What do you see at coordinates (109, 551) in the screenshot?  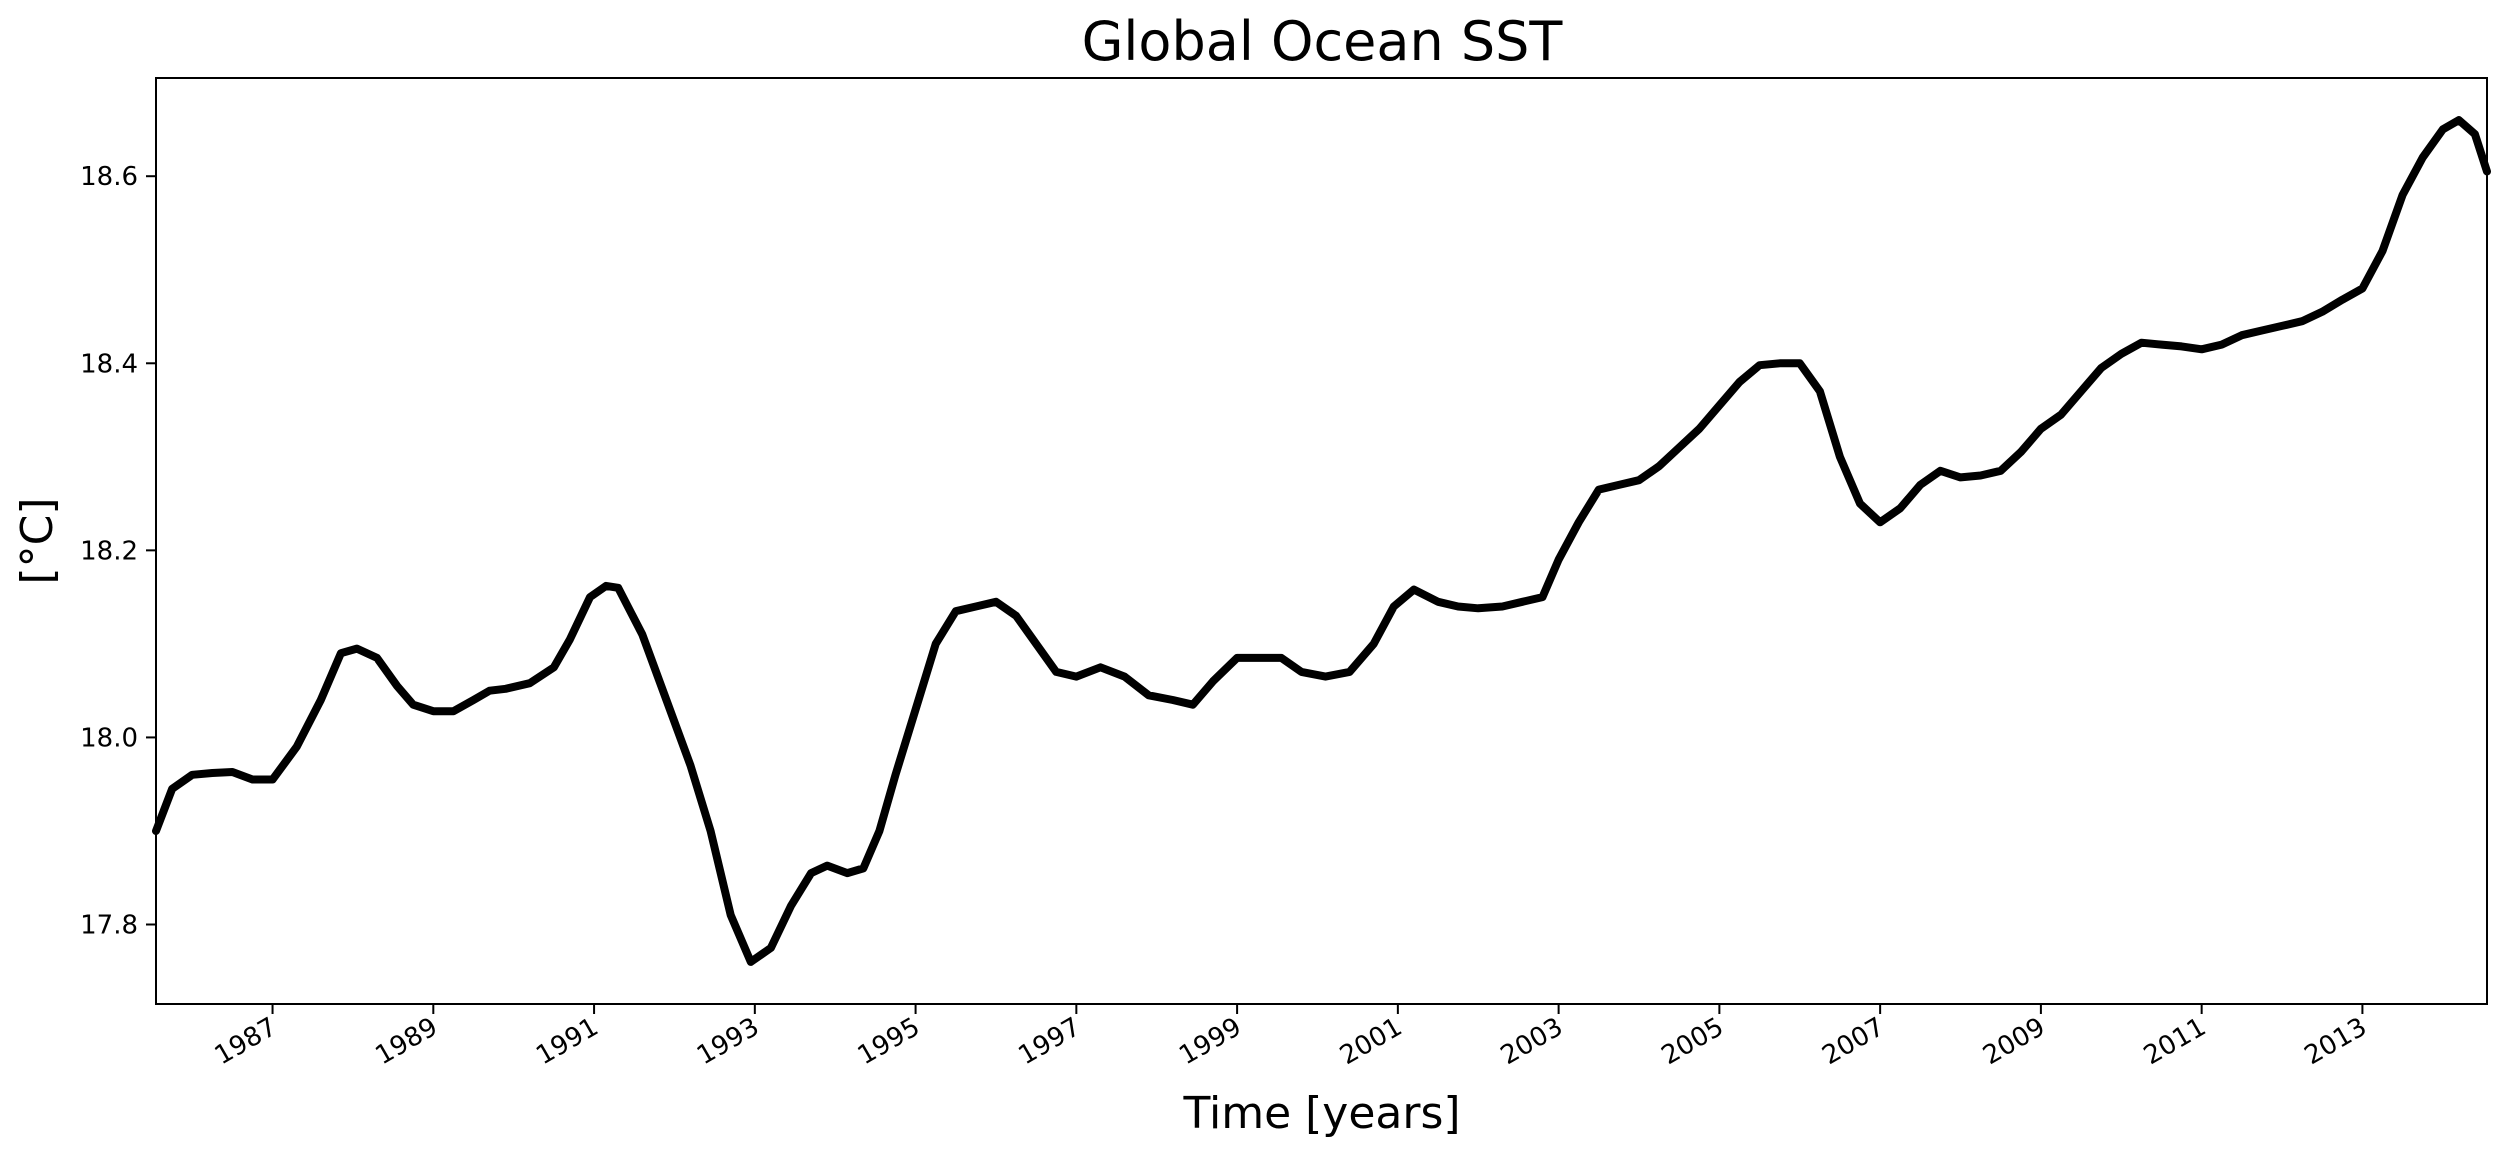 I see `y-tick-label: 18.2` at bounding box center [109, 551].